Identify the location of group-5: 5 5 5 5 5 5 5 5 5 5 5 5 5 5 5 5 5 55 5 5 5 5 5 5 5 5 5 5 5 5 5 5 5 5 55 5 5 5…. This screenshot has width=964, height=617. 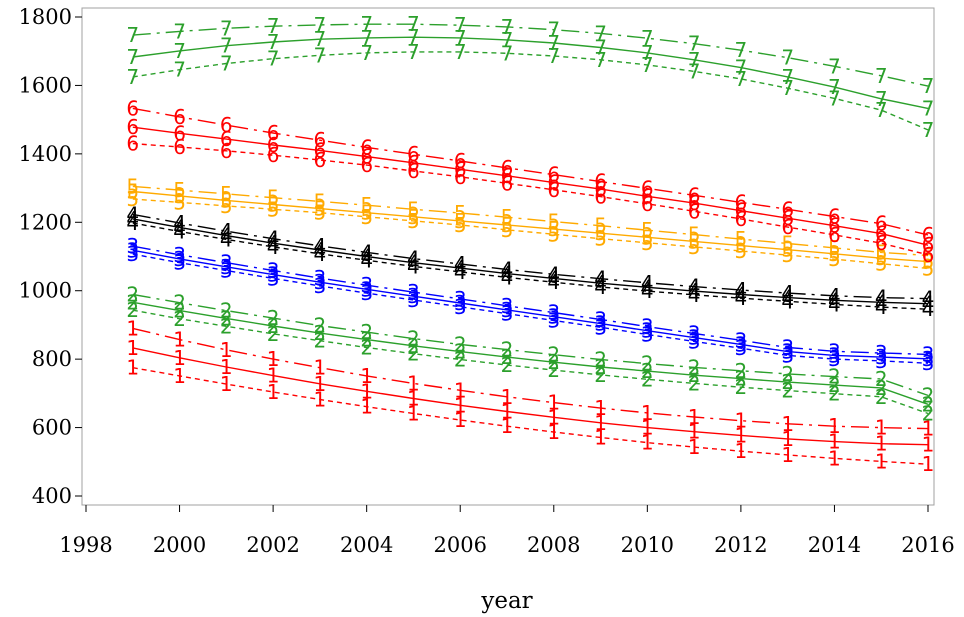
(530, 227).